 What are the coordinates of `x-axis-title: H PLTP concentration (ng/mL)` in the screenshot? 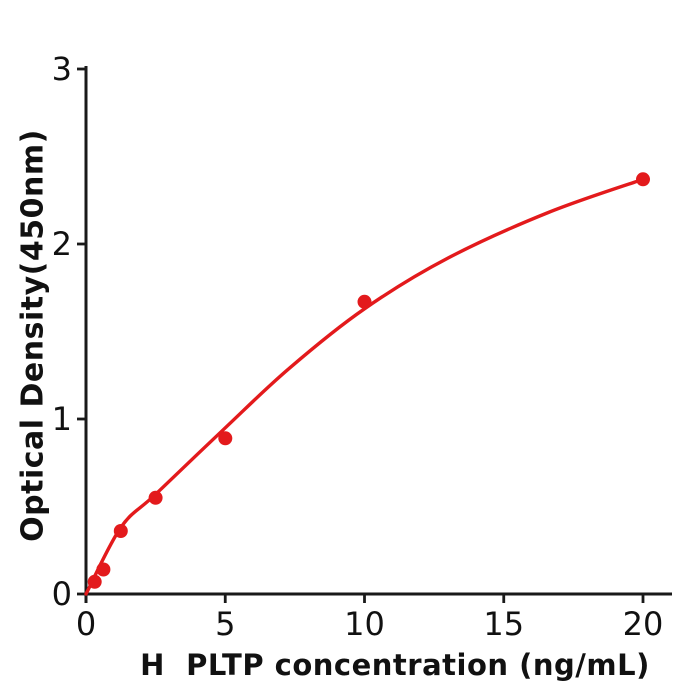 It's located at (395, 665).